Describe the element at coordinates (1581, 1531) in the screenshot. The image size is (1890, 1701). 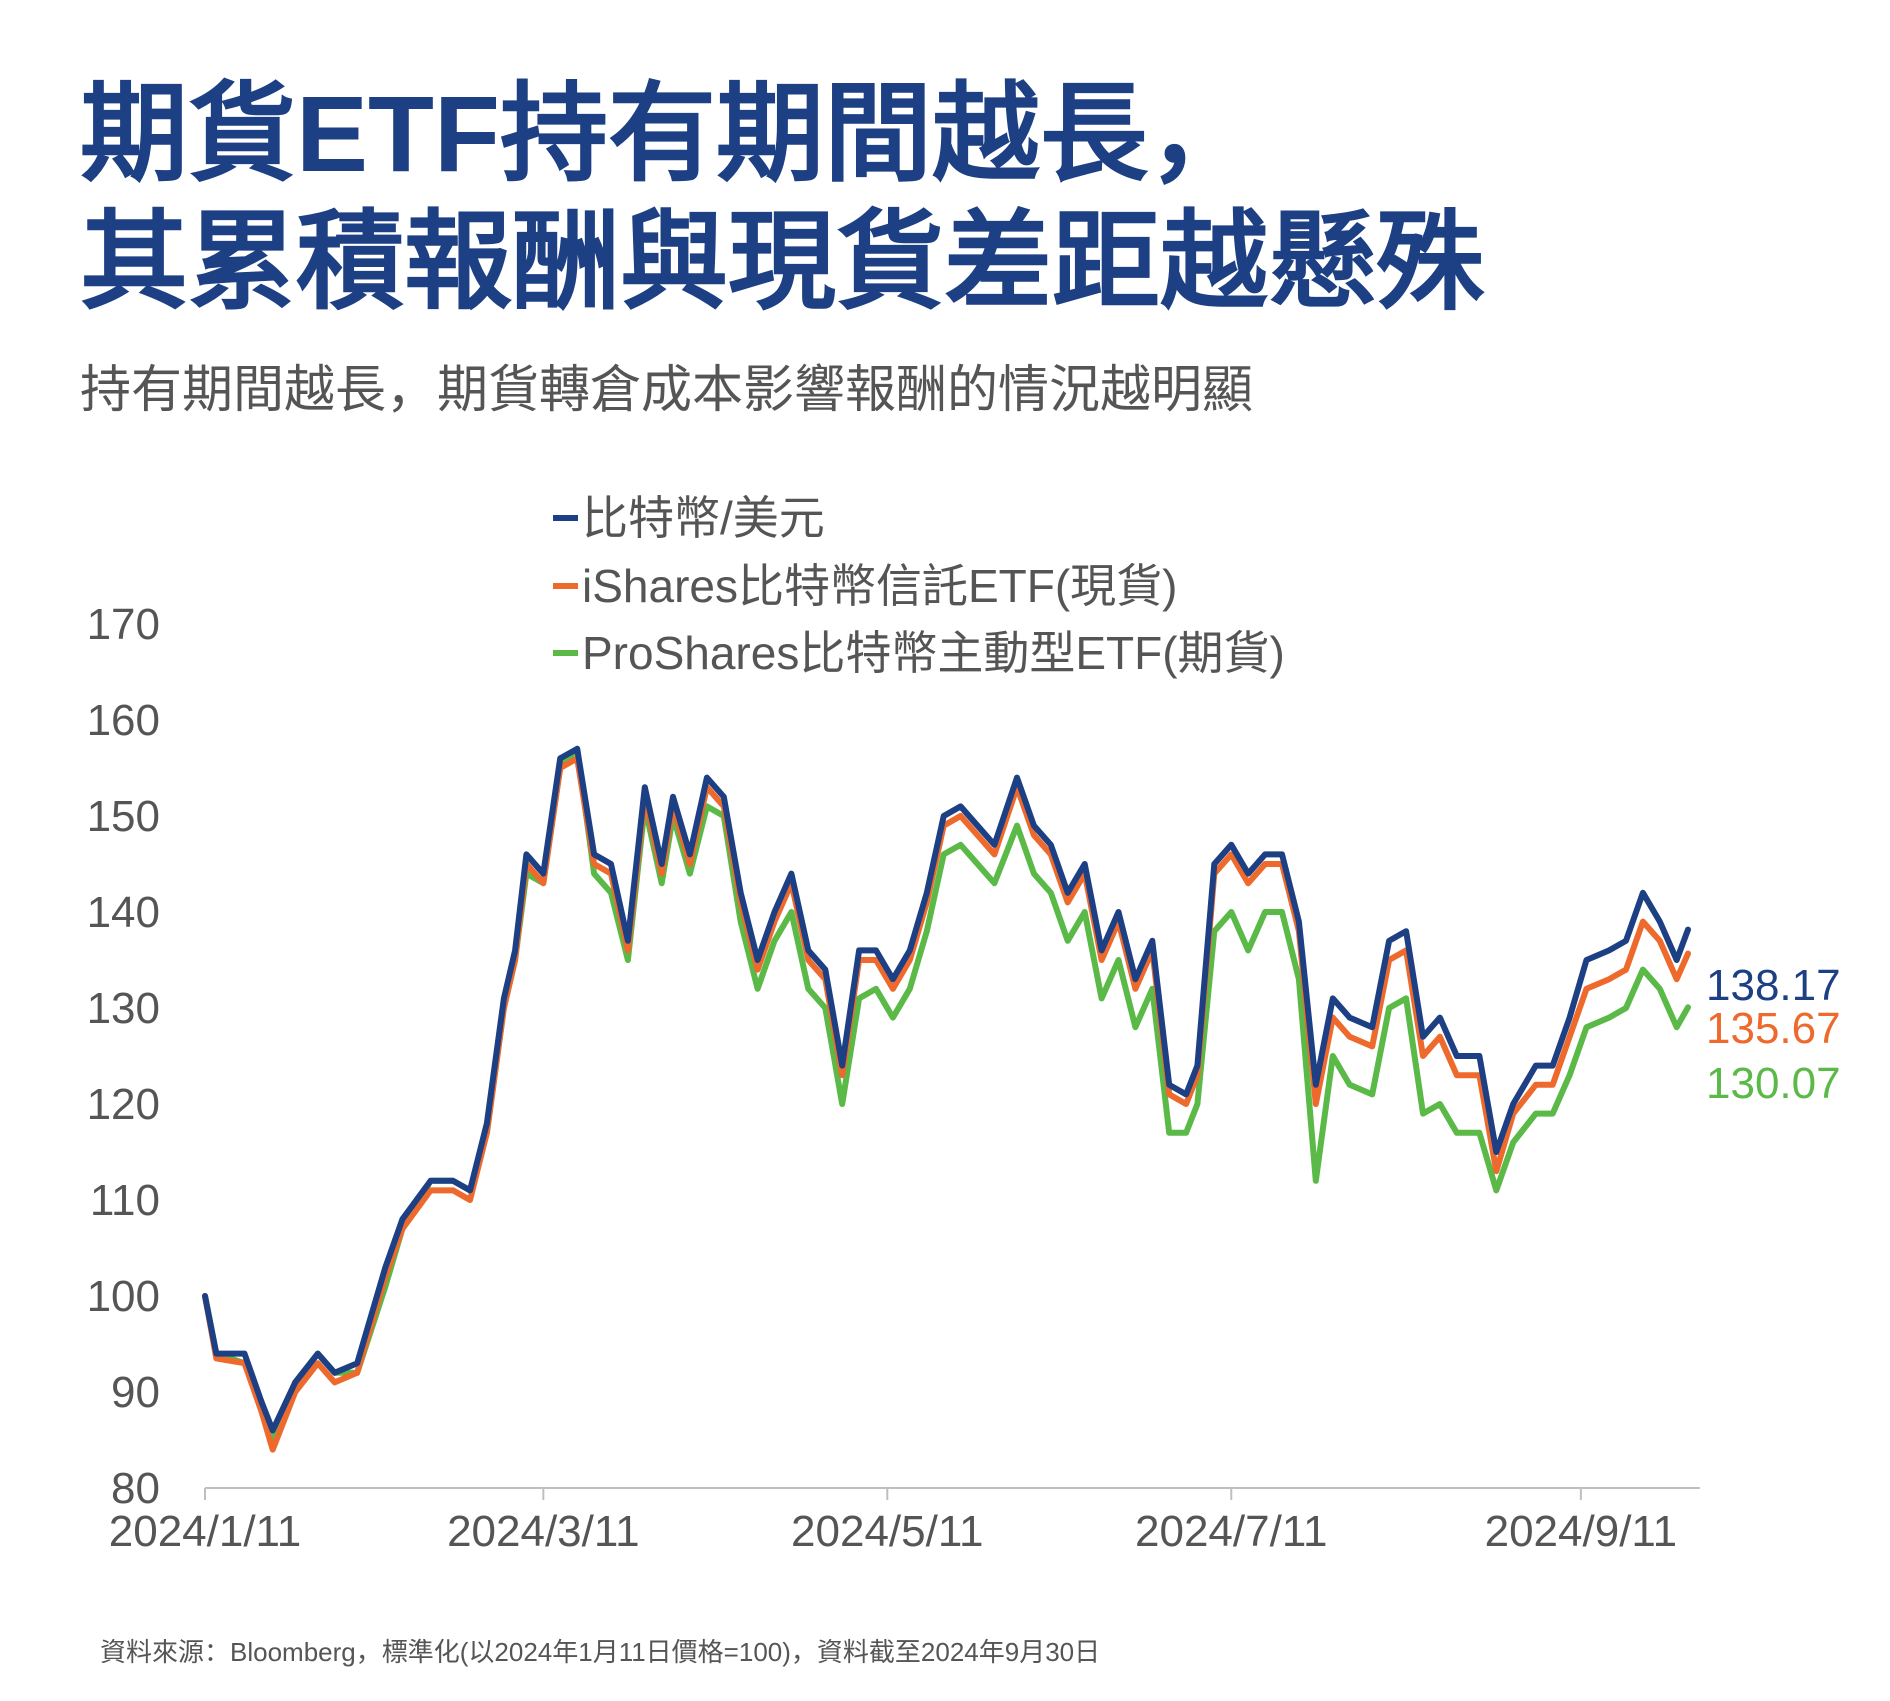
I see `x-tick-label: 2024/9/11` at that location.